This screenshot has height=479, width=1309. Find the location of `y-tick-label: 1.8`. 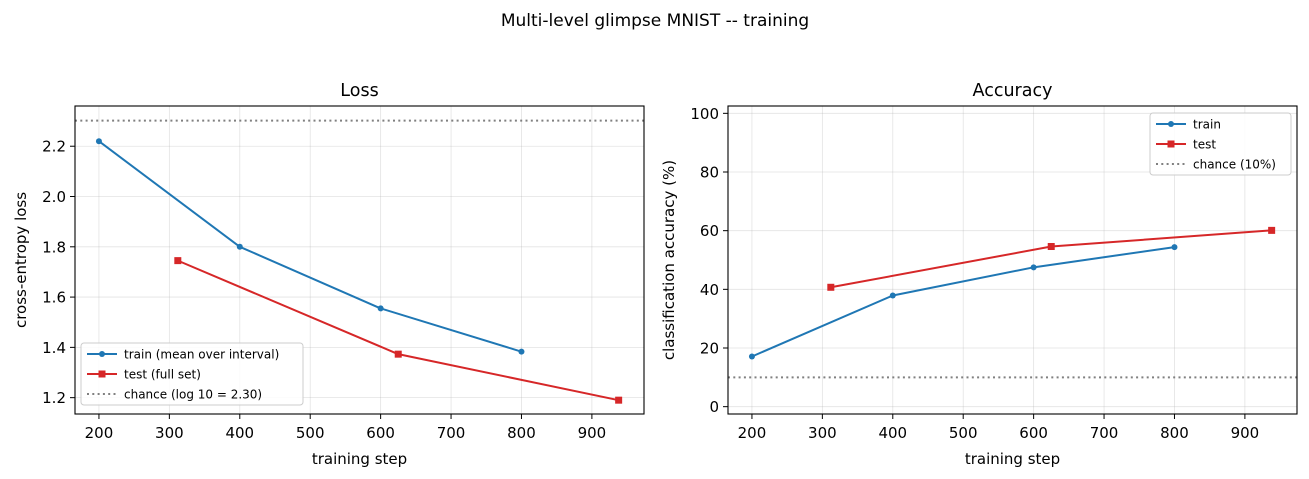

y-tick-label: 1.8 is located at coordinates (54, 247).